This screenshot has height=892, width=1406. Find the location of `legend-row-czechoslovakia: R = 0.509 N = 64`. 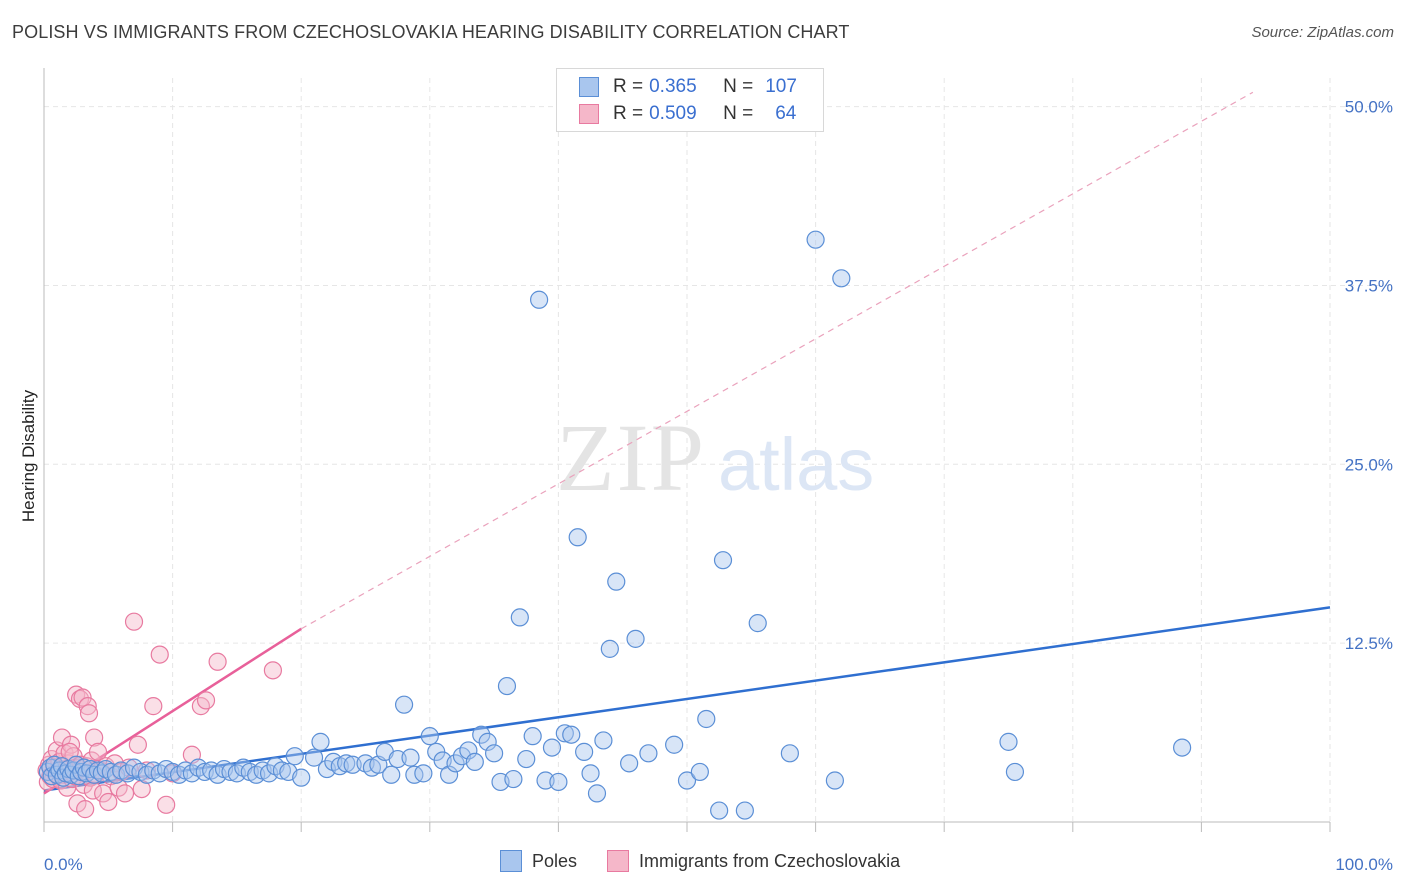

legend-row-czechoslovakia: R = 0.509 N = 64 is located at coordinates (687, 114).